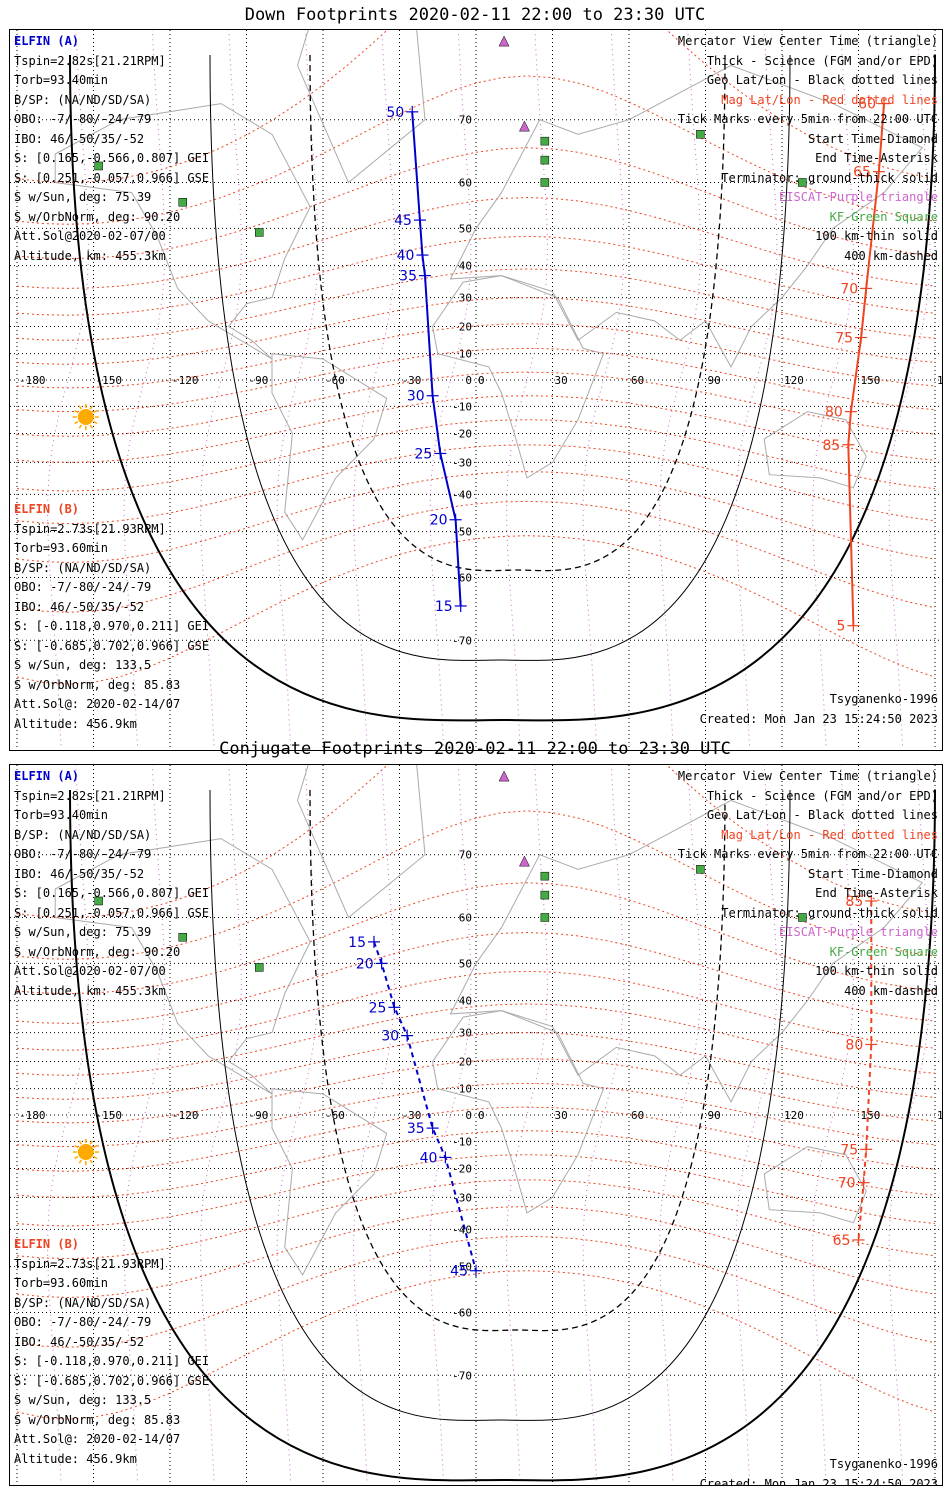  I want to click on elfin-a-line: OBO: -7/-80/-24/-79, so click(83, 854).